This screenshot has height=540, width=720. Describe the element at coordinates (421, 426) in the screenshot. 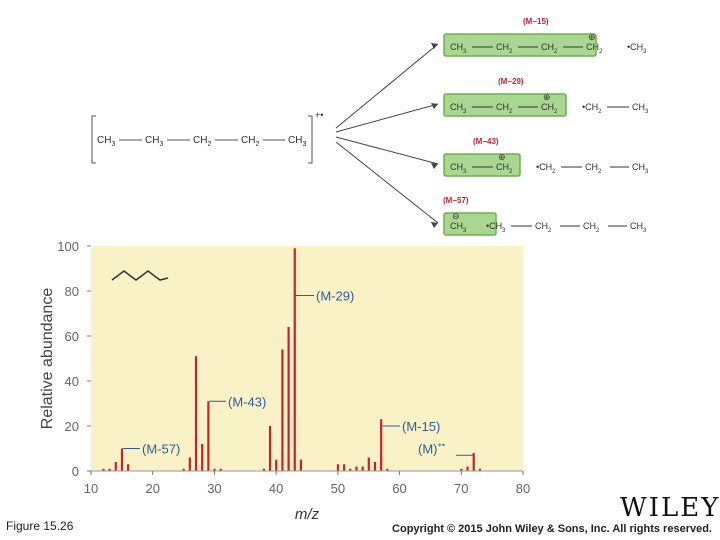

I see `annotation-label: (M-15)` at that location.